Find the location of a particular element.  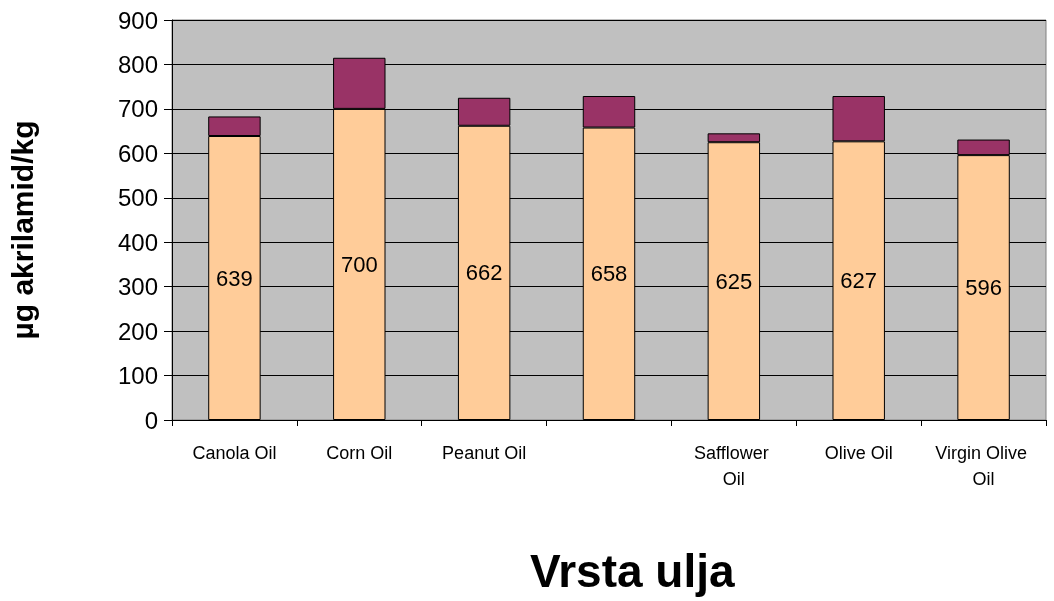

y-tick-label: 300 is located at coordinates (137, 287).